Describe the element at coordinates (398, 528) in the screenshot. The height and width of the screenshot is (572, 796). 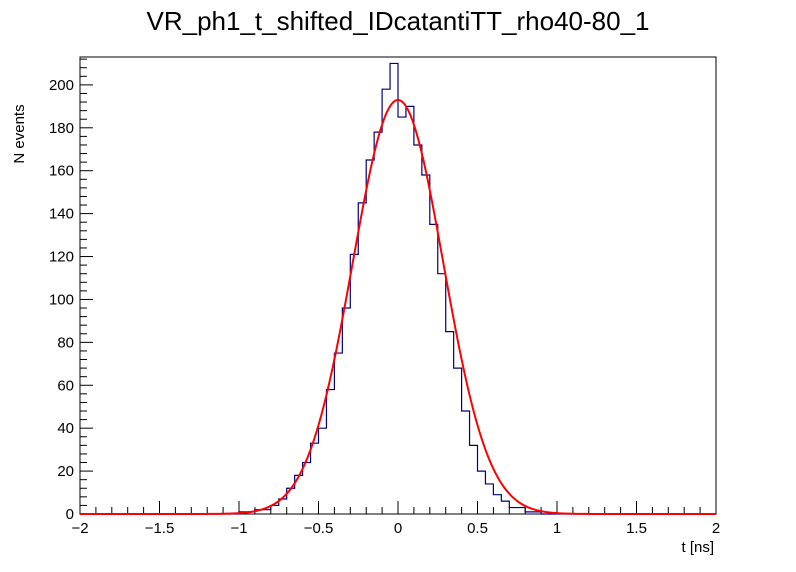
I see `x-tick-label: 0` at that location.